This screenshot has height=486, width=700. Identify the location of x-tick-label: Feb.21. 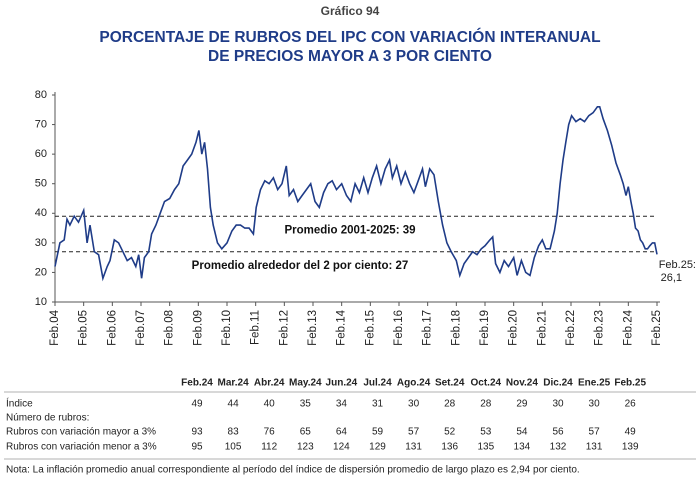
(542, 328).